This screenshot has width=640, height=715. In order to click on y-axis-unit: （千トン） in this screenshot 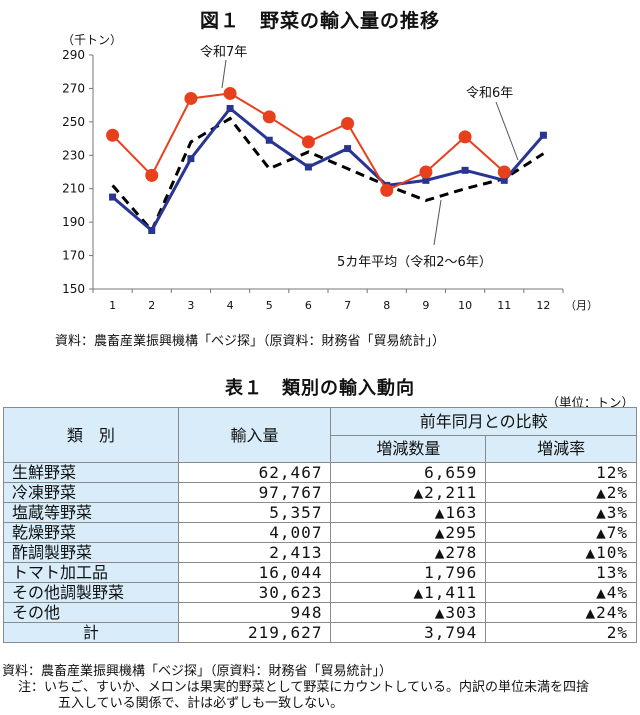, I will do `click(92, 40)`.